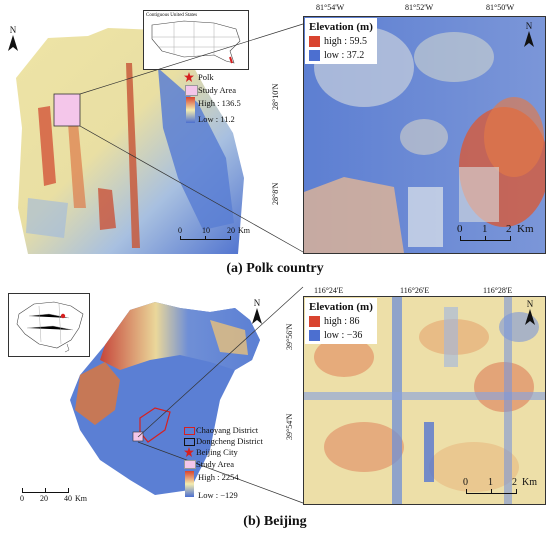 This screenshot has height=537, width=550. I want to click on elevation-high-b: high : 86, so click(342, 321).